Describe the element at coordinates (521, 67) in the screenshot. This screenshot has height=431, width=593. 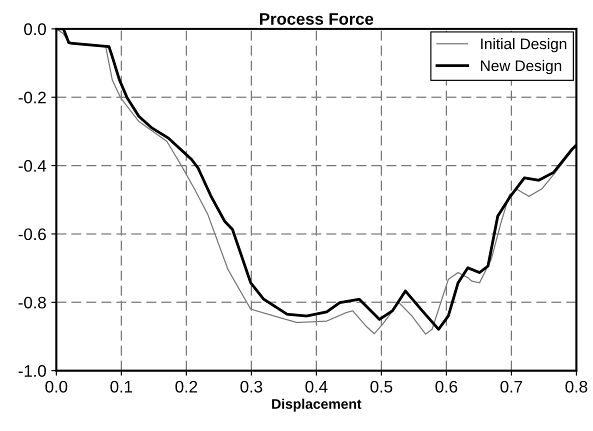
I see `legend-label: New Design` at that location.